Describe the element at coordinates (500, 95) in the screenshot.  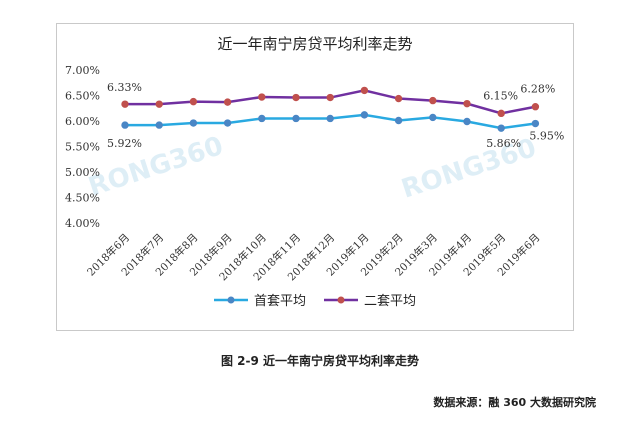
I see `data-label: 6.15%` at that location.